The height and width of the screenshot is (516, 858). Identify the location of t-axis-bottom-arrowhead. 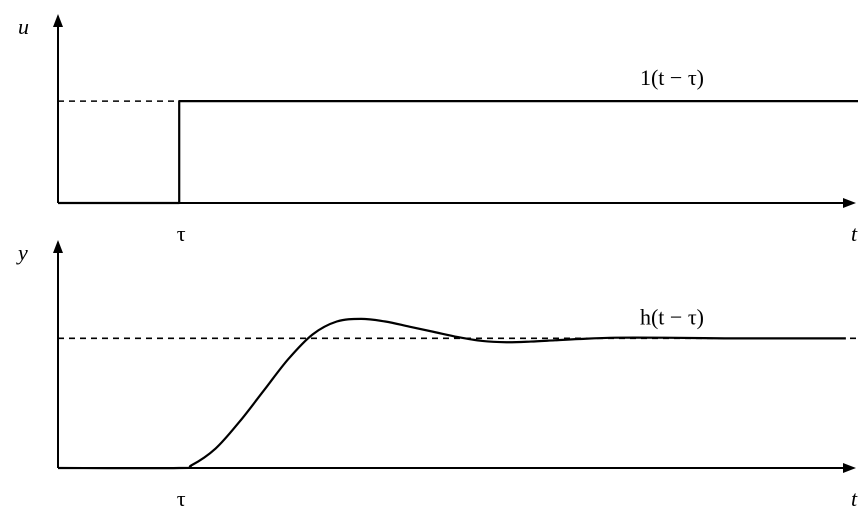
(849, 468).